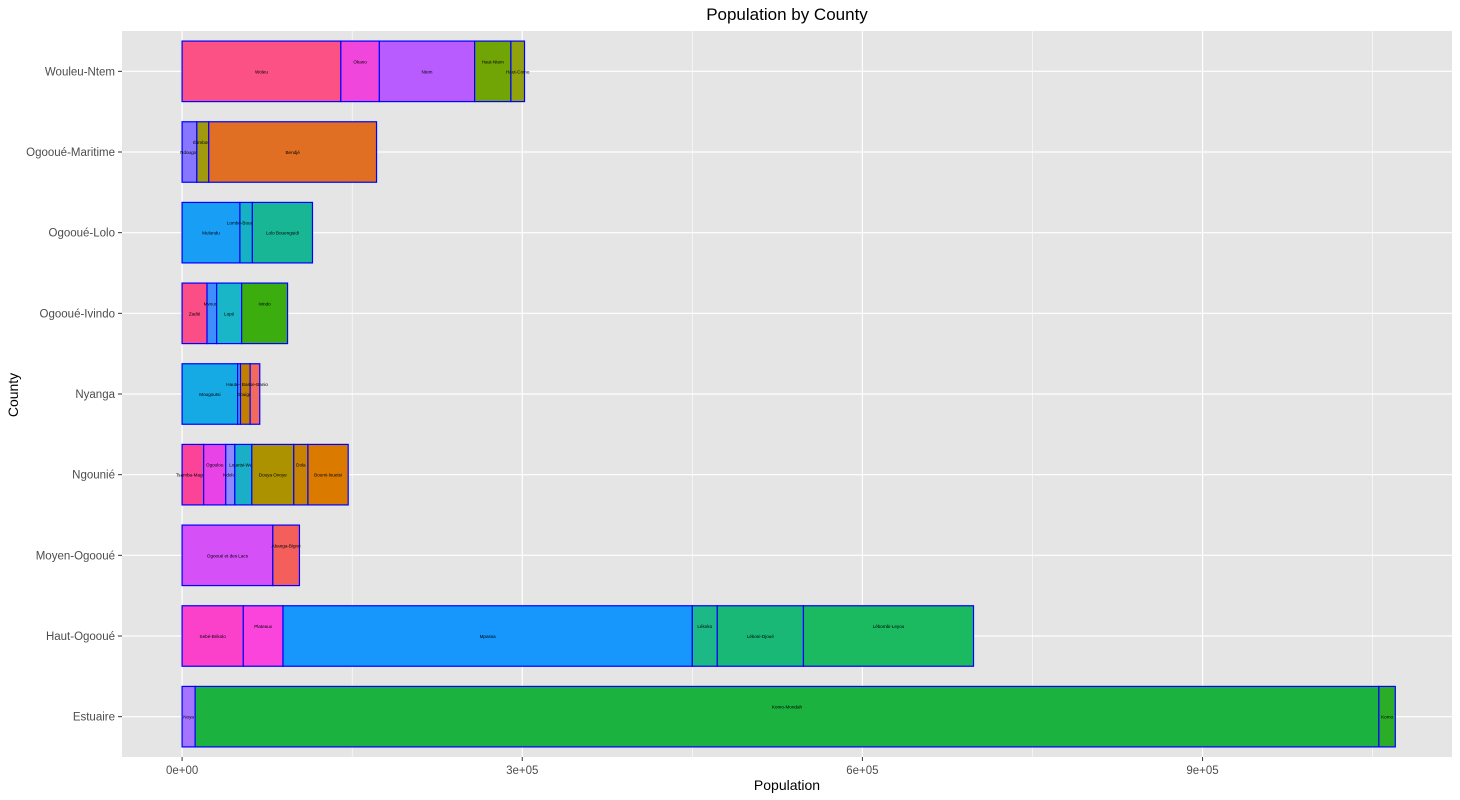 This screenshot has height=800, width=1460. I want to click on segment-label: Zadié, so click(195, 313).